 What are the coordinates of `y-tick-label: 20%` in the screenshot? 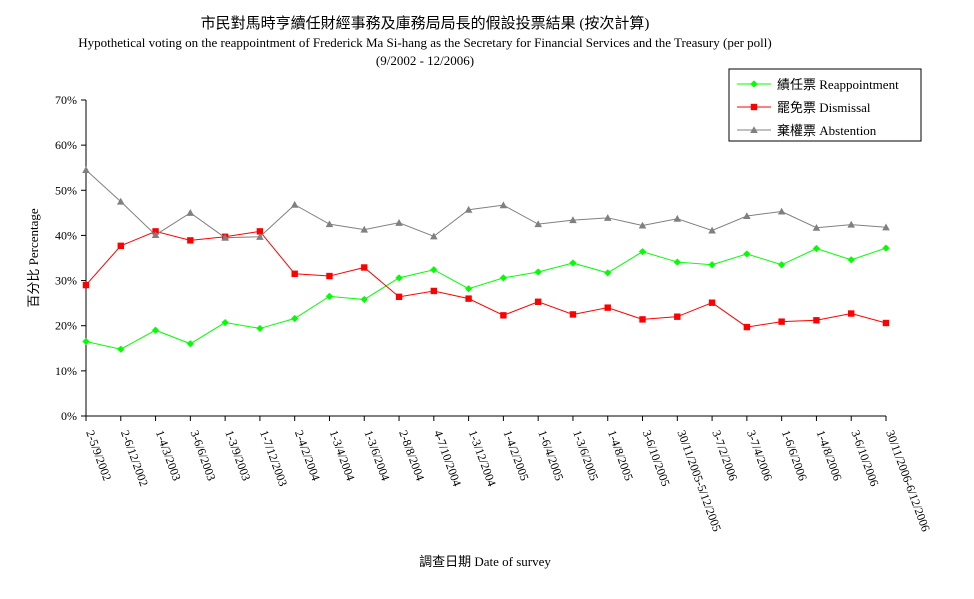 It's located at (66, 326).